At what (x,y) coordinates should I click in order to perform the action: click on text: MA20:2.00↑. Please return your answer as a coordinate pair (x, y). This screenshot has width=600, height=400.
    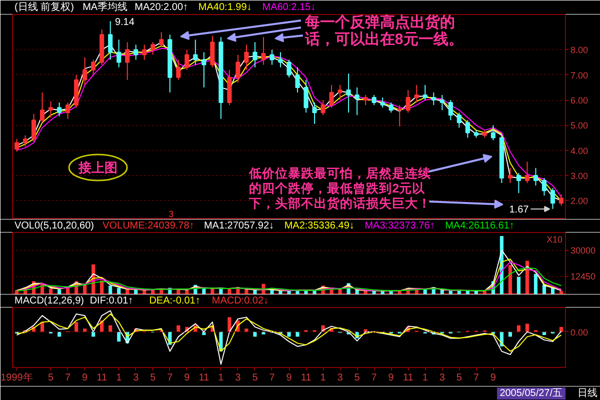
    Looking at the image, I should click on (161, 7).